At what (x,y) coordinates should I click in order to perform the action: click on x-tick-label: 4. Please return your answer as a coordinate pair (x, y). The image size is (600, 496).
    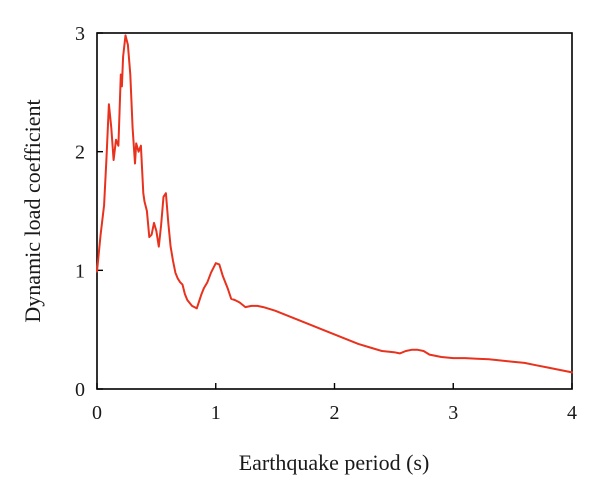
    Looking at the image, I should click on (572, 413).